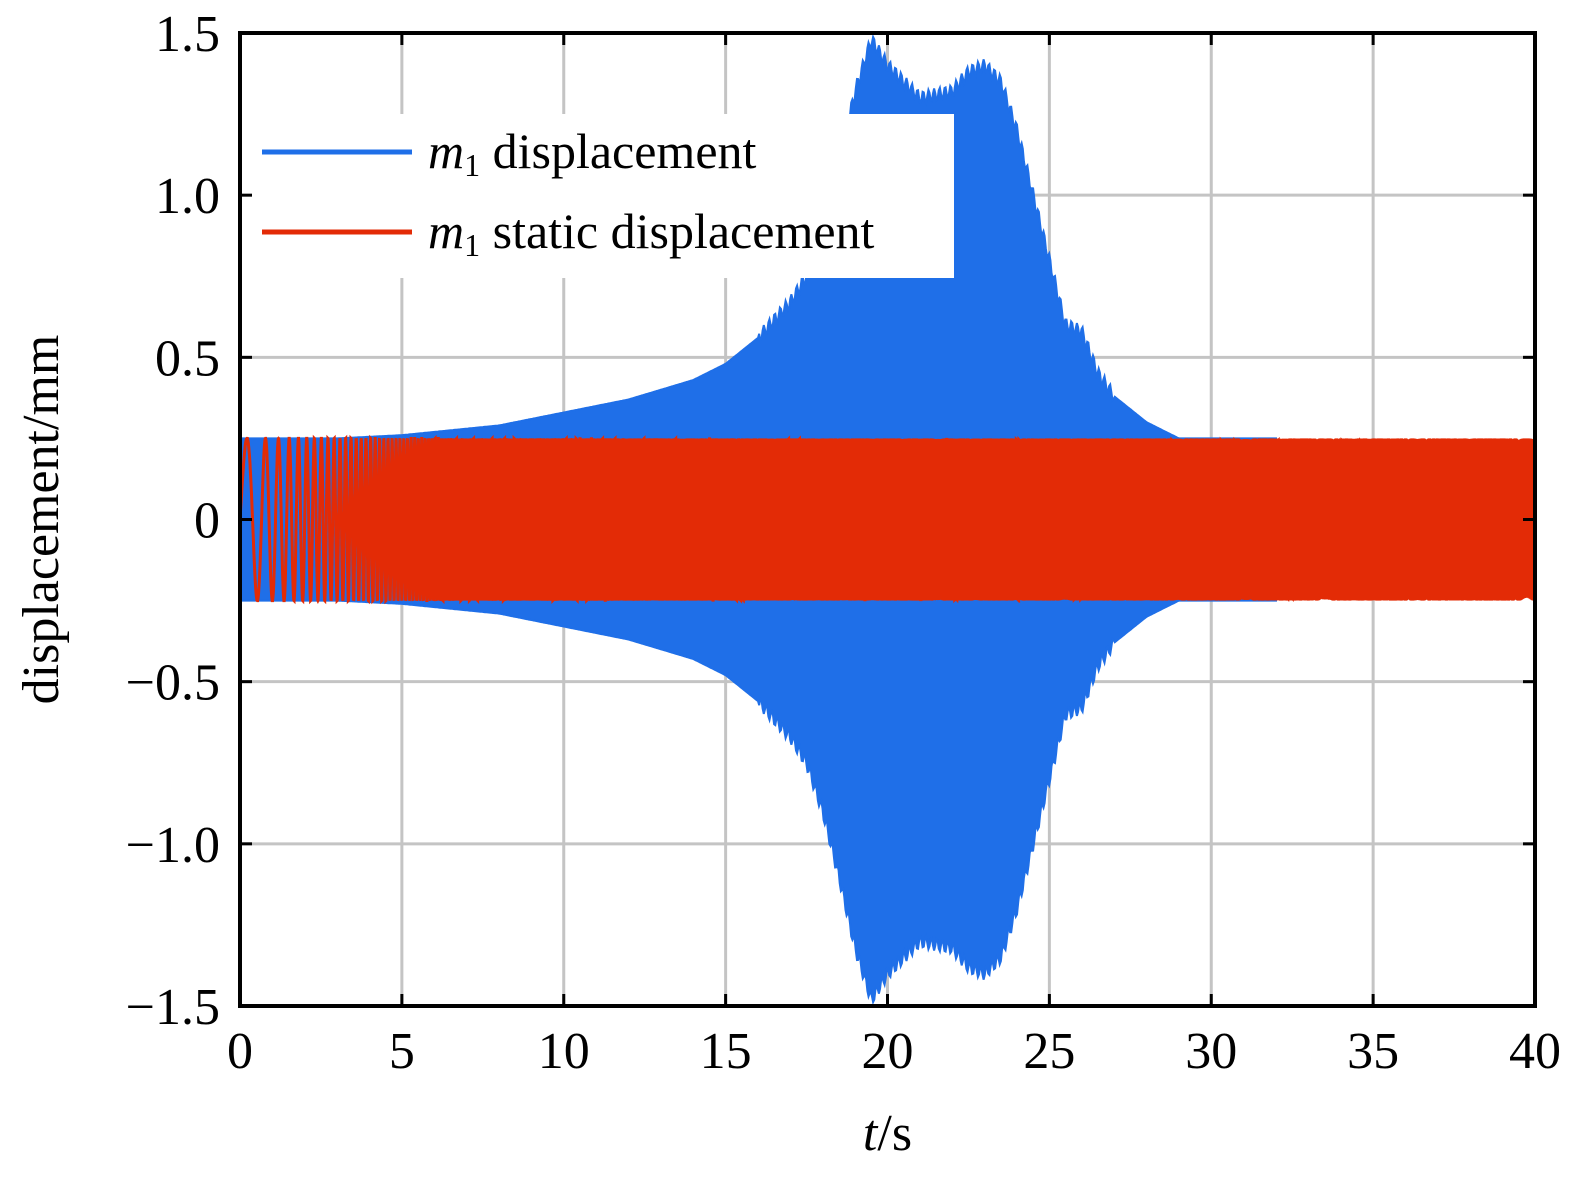 The height and width of the screenshot is (1180, 1583). What do you see at coordinates (1373, 1051) in the screenshot?
I see `x-tick-label-7: 35` at bounding box center [1373, 1051].